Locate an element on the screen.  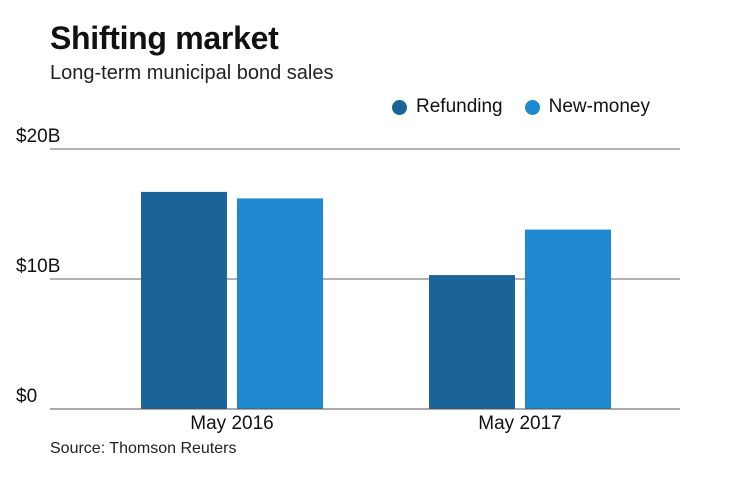
chart-title: Shifting market is located at coordinates (164, 38).